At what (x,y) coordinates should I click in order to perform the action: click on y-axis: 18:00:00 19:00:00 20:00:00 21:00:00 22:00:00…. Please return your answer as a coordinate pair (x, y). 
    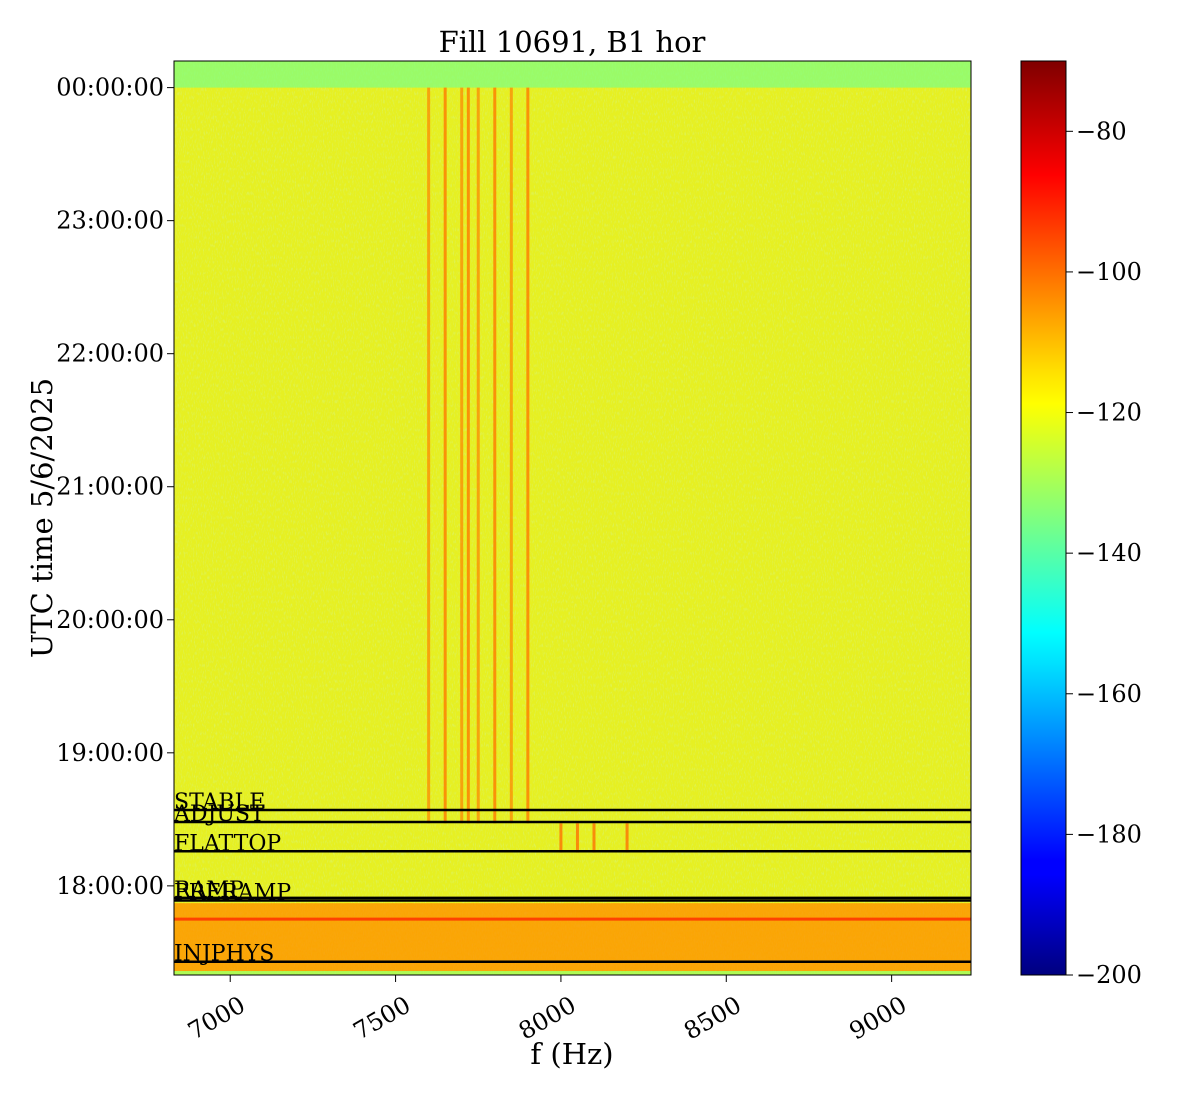
    Looking at the image, I should click on (115, 487).